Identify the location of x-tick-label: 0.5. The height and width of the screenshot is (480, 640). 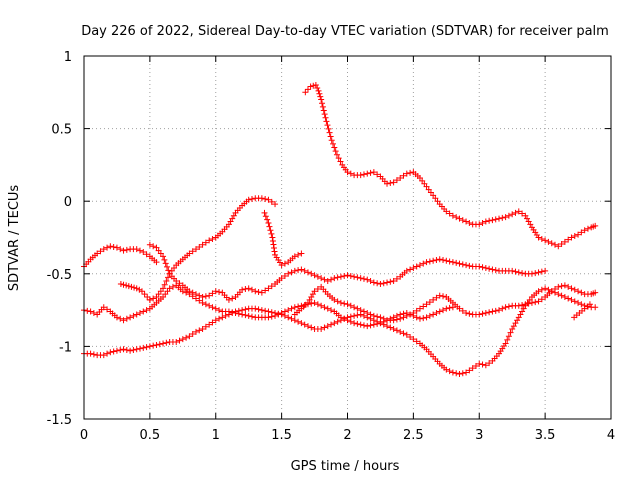
(150, 435).